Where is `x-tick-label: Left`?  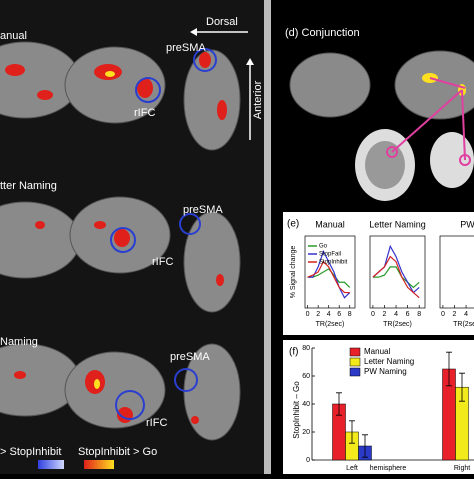 x-tick-label: Left is located at coordinates (352, 468).